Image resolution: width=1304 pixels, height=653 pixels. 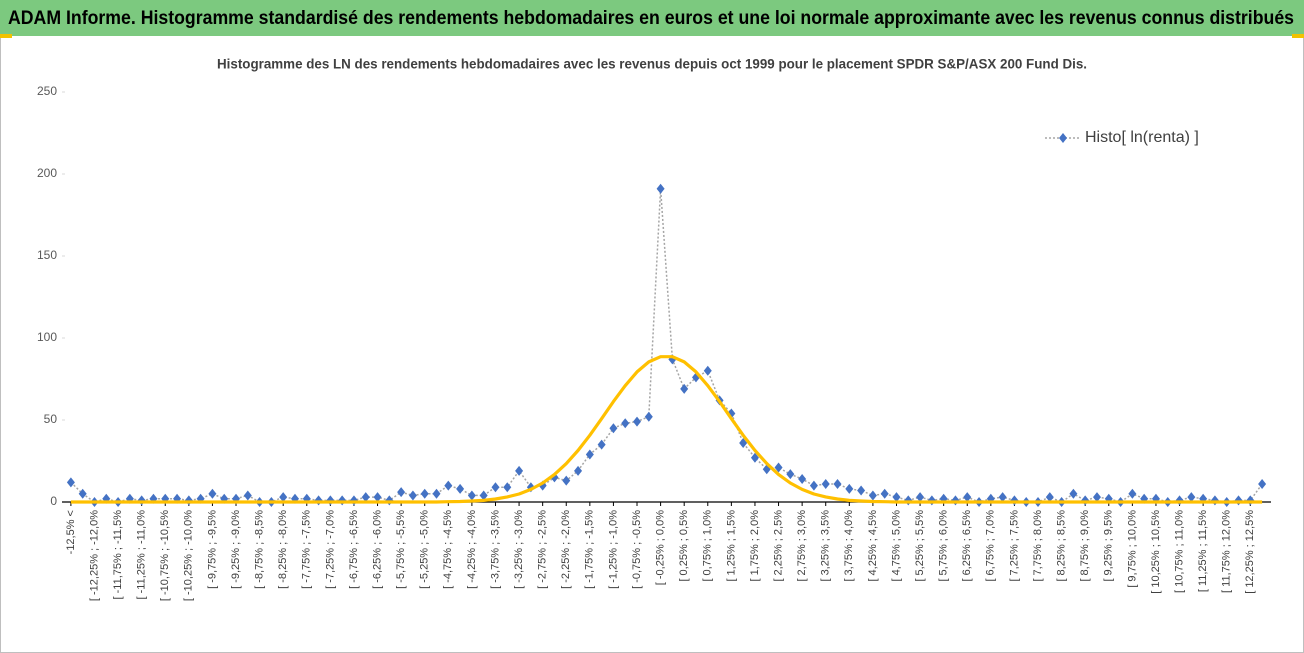 What do you see at coordinates (849, 546) in the screenshot?
I see `x-tick-label: [ 3,75% ; 4,0%` at bounding box center [849, 546].